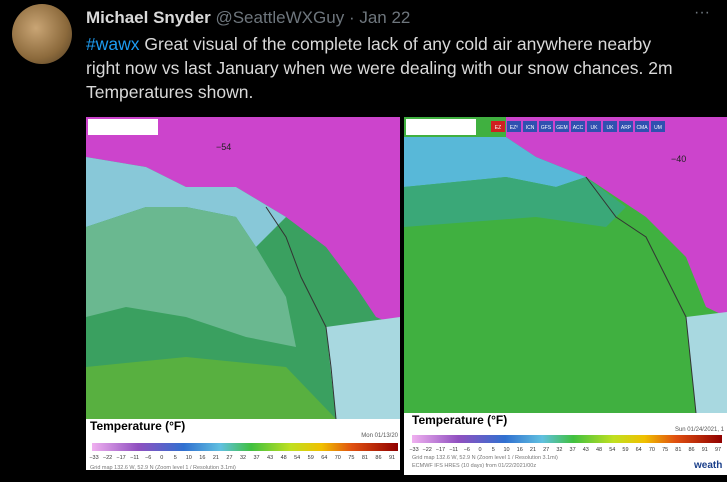 This screenshot has height=482, width=727. I want to click on scale-label: −33, so click(413, 450).